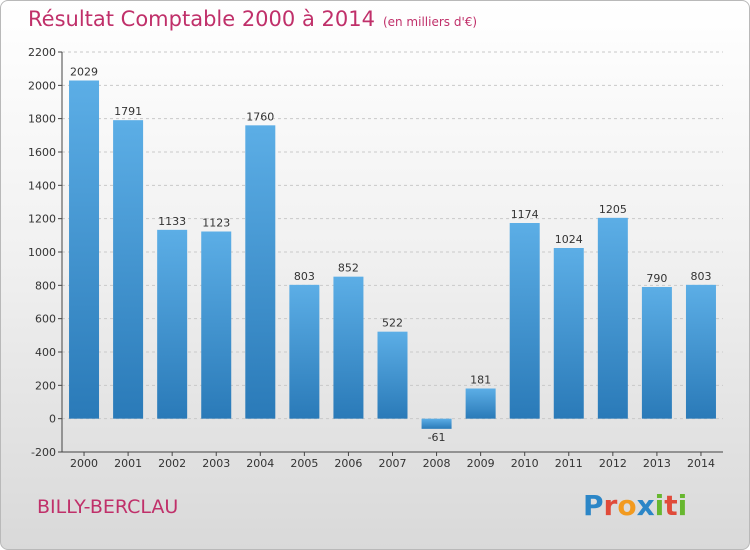 This screenshot has height=550, width=750. Describe the element at coordinates (525, 463) in the screenshot. I see `x-tick-label: 2010` at that location.